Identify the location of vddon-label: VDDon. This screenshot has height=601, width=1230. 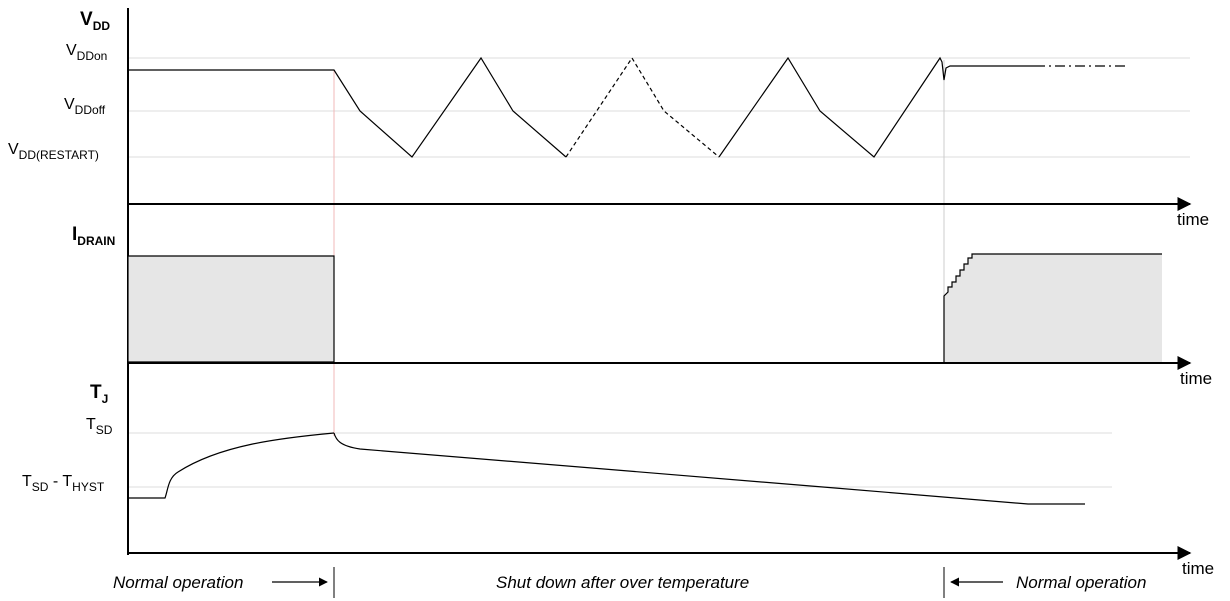
(86, 52).